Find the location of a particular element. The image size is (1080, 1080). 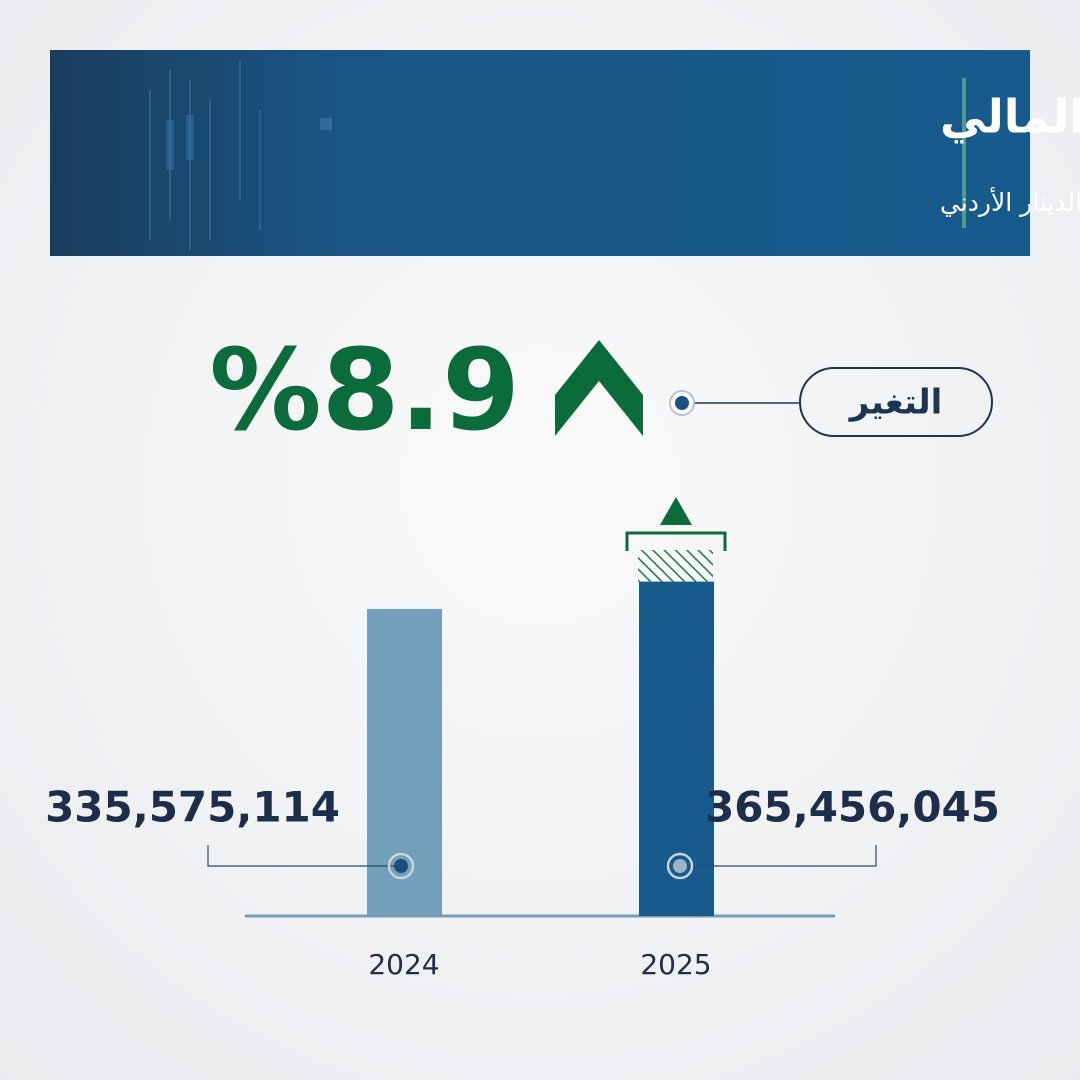

change-dot is located at coordinates (682, 403).